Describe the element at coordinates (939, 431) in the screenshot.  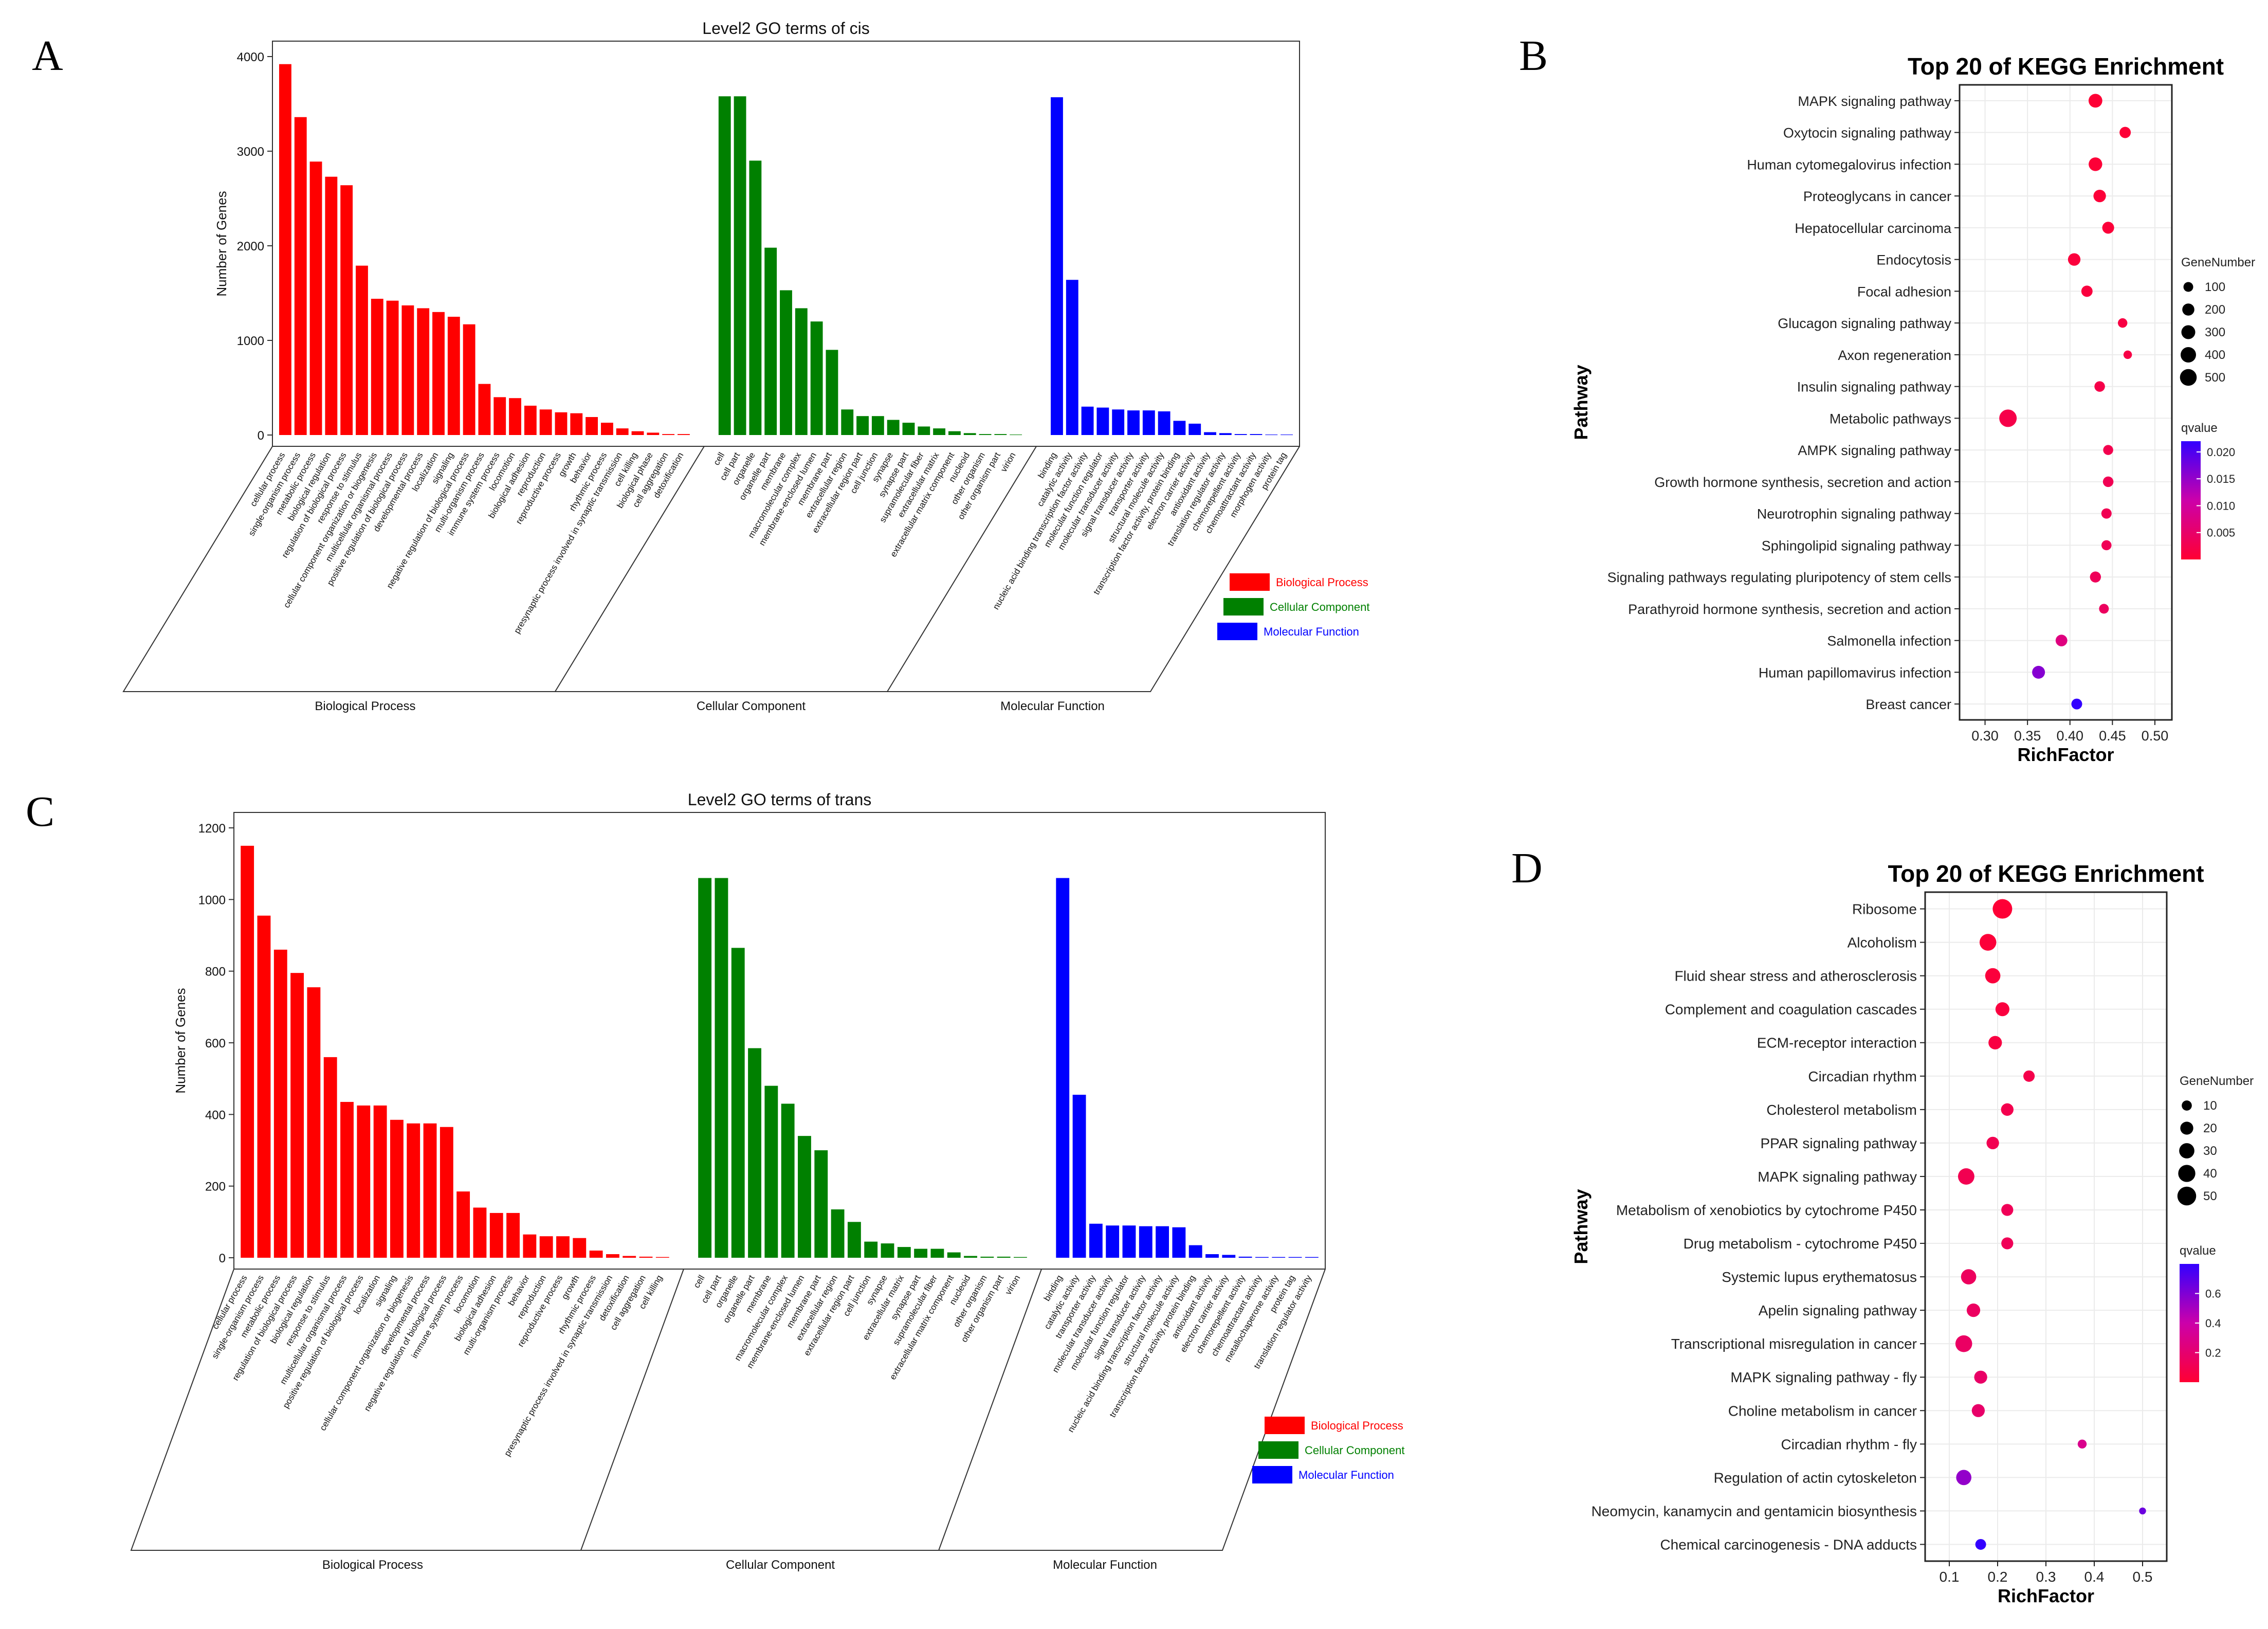
I see `bar-cellular-component-extracellular-matrix` at that location.